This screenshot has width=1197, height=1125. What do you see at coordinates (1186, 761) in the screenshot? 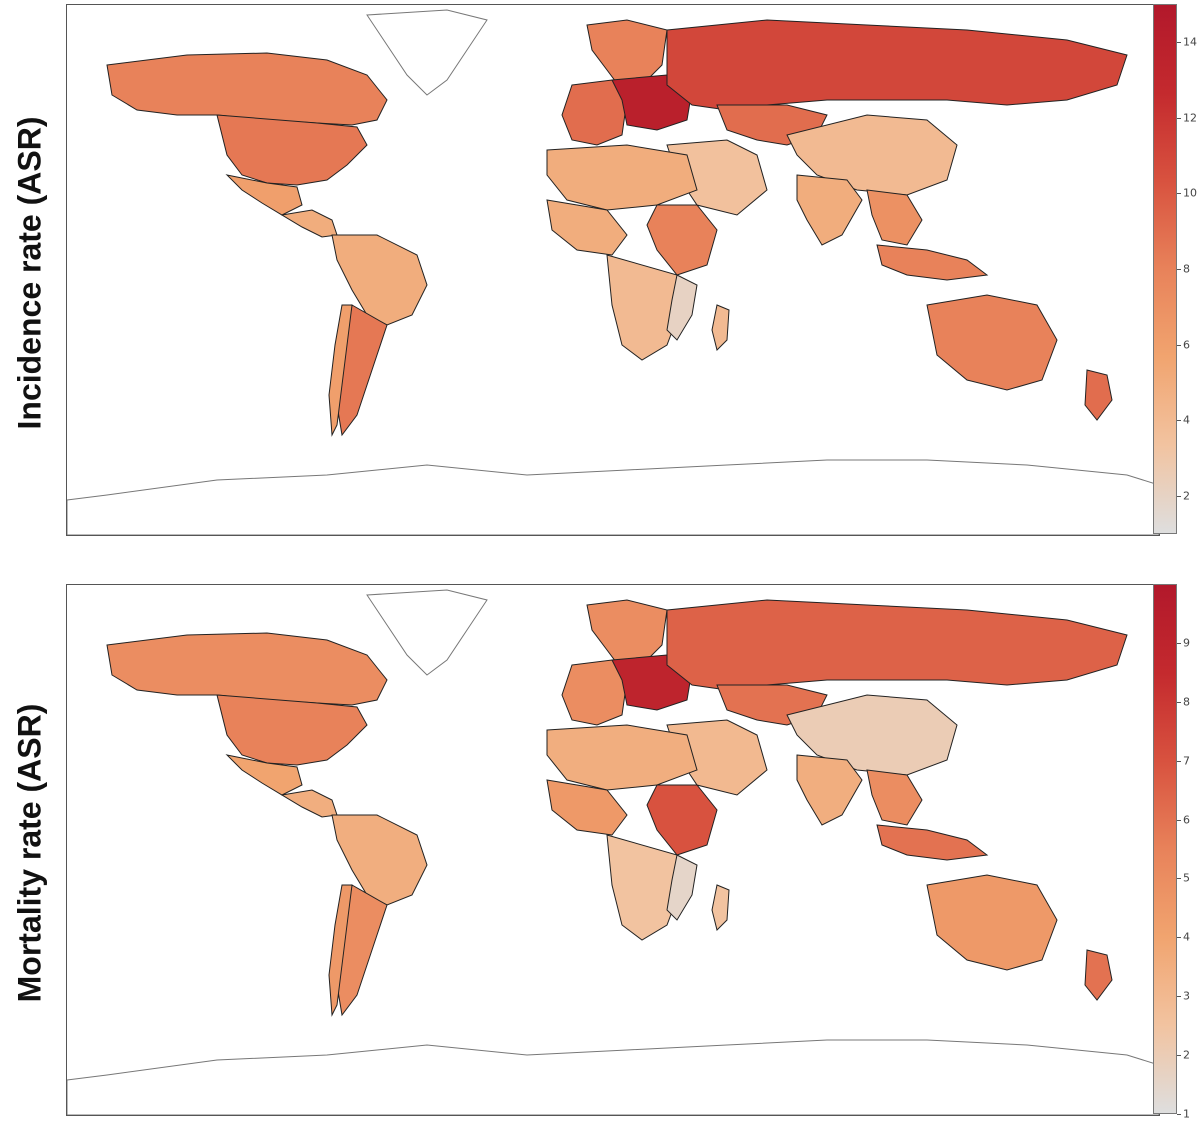
I see `colorbar-tick-label: 7` at bounding box center [1186, 761].